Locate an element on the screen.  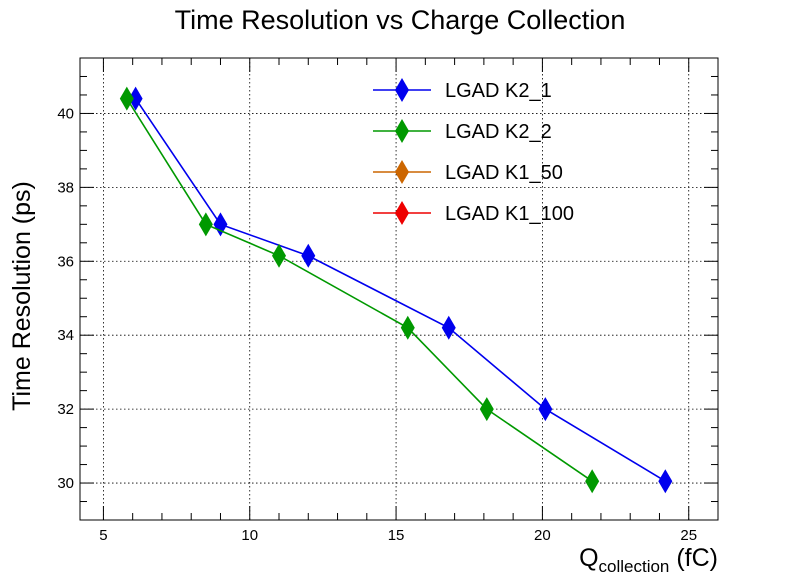
y-tick-label: 38 is located at coordinates (65, 187).